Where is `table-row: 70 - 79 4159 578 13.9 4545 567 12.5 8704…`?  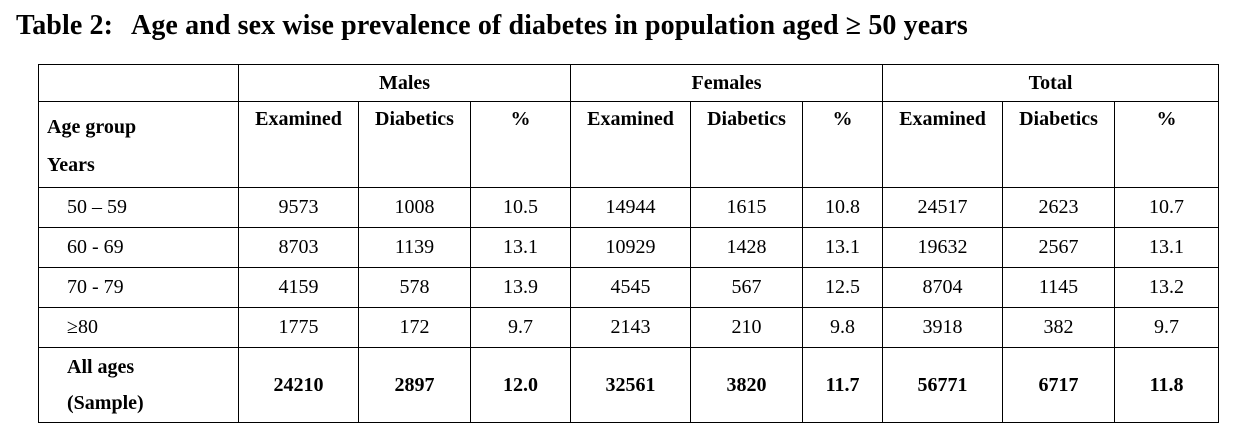 table-row: 70 - 79 4159 578 13.9 4545 567 12.5 8704… is located at coordinates (629, 287).